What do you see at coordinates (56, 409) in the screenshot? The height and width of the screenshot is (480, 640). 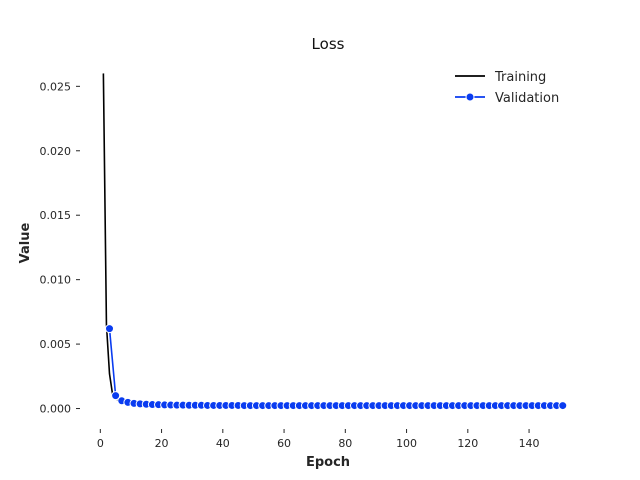 I see `y-tick-label: 0.000` at bounding box center [56, 409].